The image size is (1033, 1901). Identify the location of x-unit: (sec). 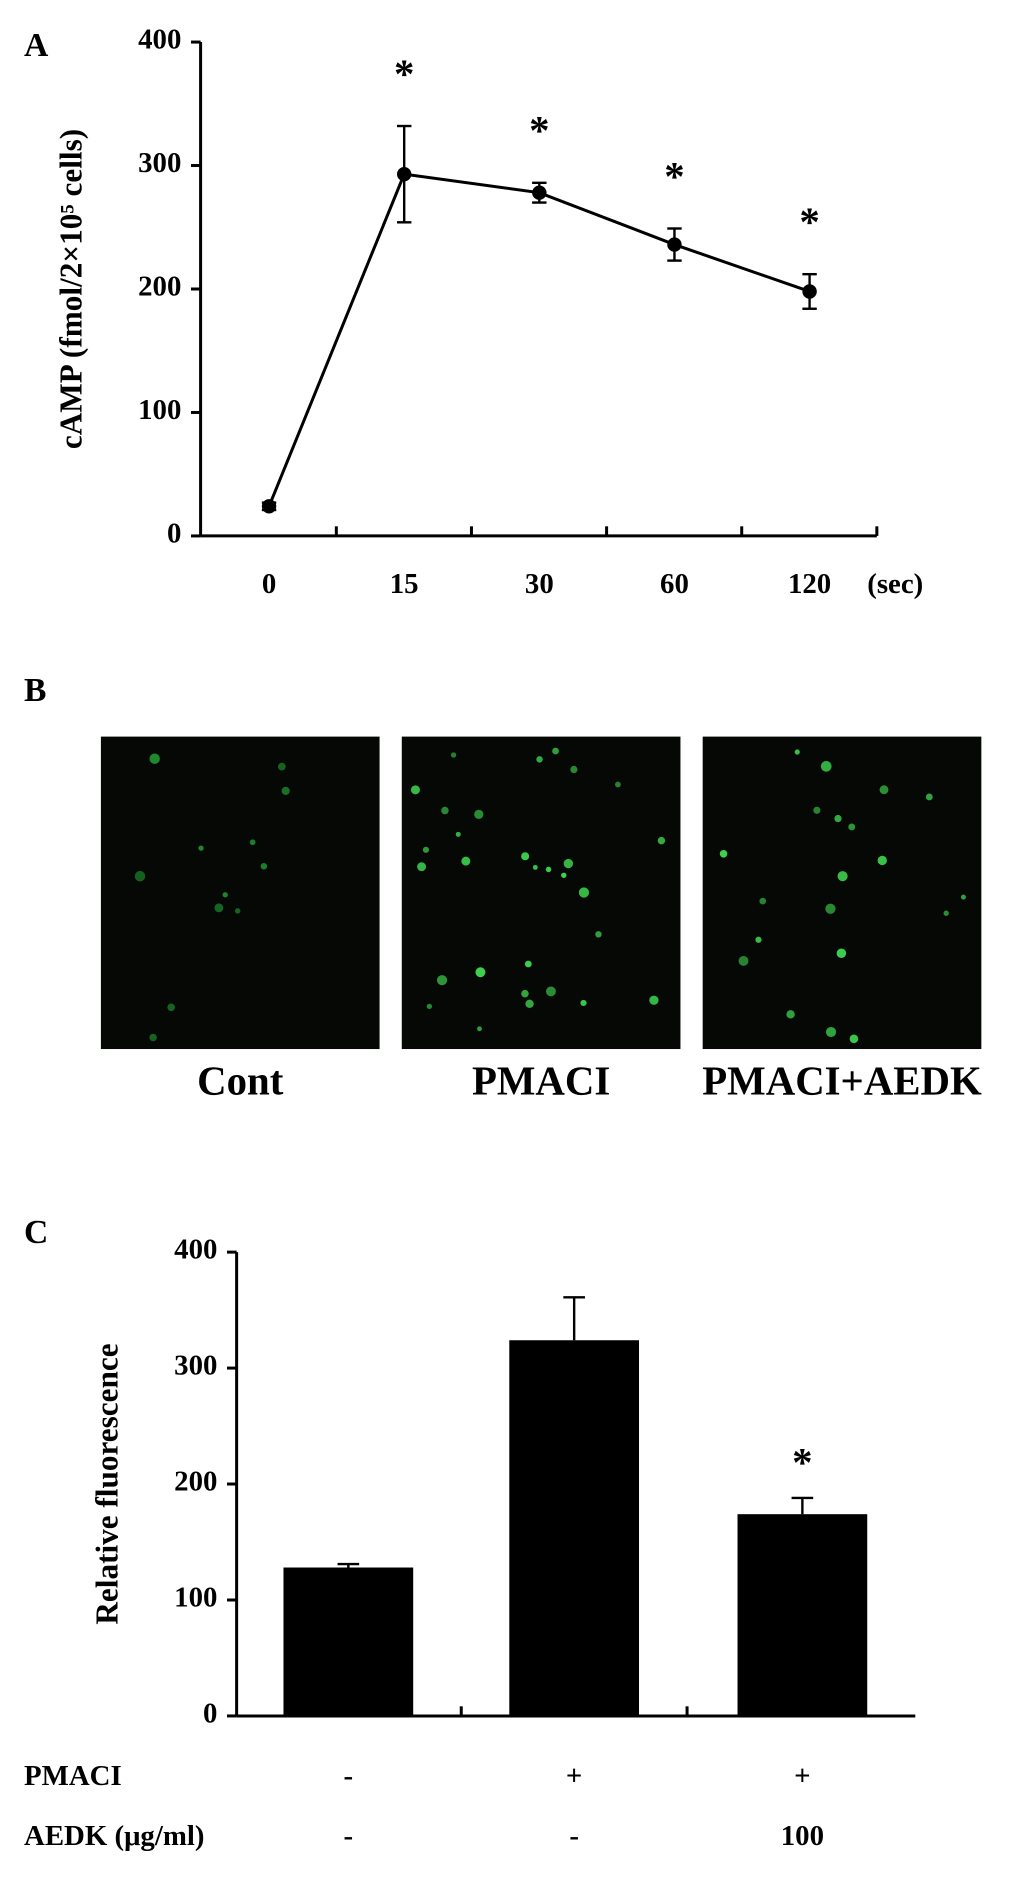
(895, 584).